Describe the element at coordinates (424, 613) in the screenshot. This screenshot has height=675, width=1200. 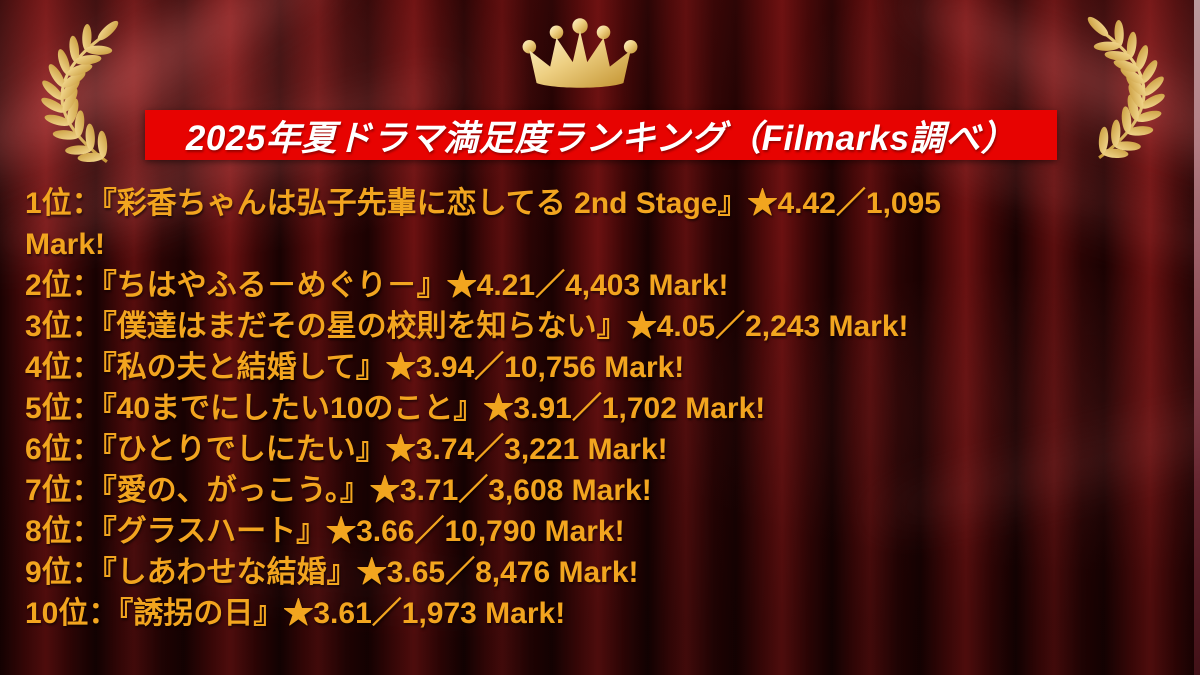
I see `rating-stats: ★3.61／1,973 Mark!` at that location.